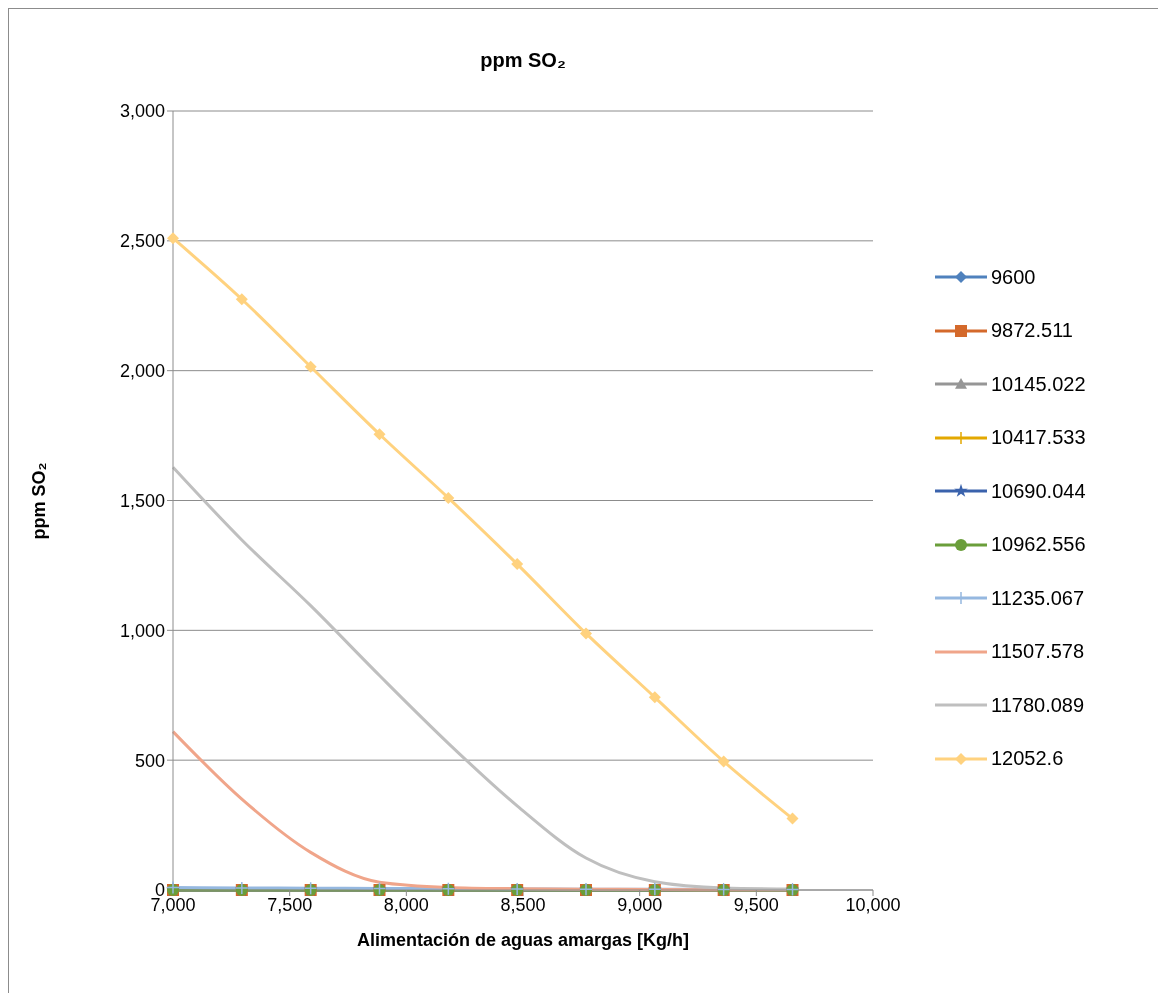  What do you see at coordinates (1038, 384) in the screenshot?
I see `legend-label: 10145.022` at bounding box center [1038, 384].